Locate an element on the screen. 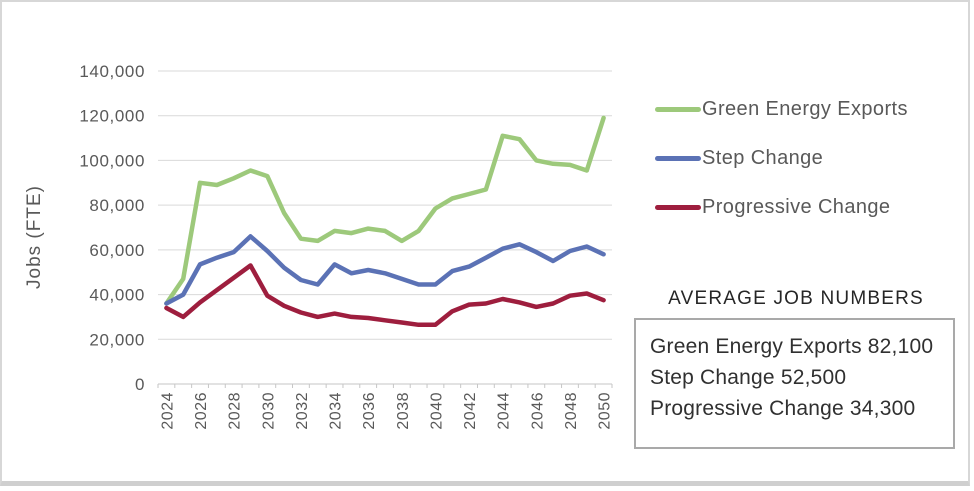 The width and height of the screenshot is (974, 491). legend-swatch-progressive-change is located at coordinates (678, 207).